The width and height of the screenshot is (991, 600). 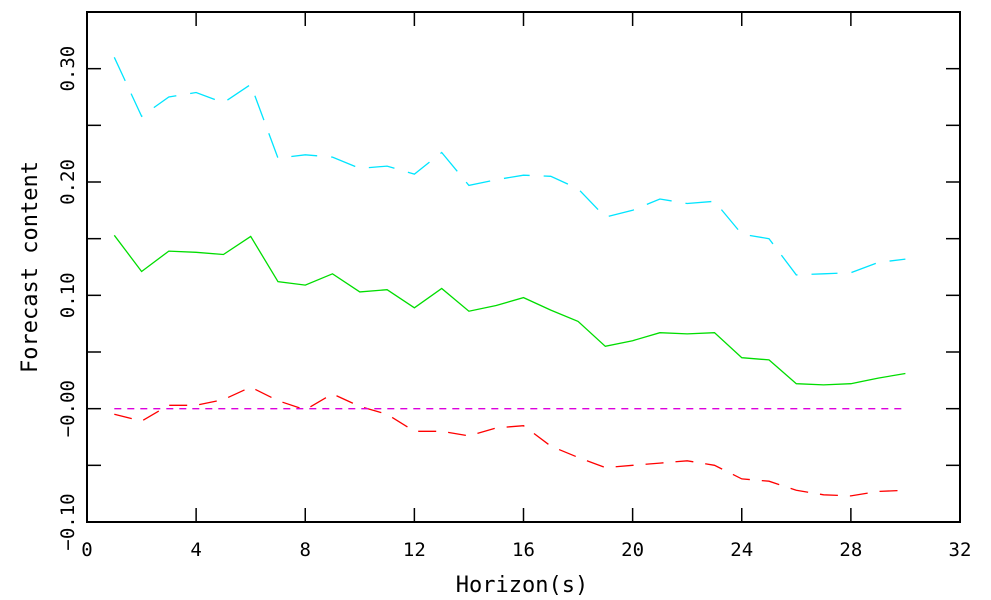 I want to click on x-tick-label: 28, so click(x=850, y=550).